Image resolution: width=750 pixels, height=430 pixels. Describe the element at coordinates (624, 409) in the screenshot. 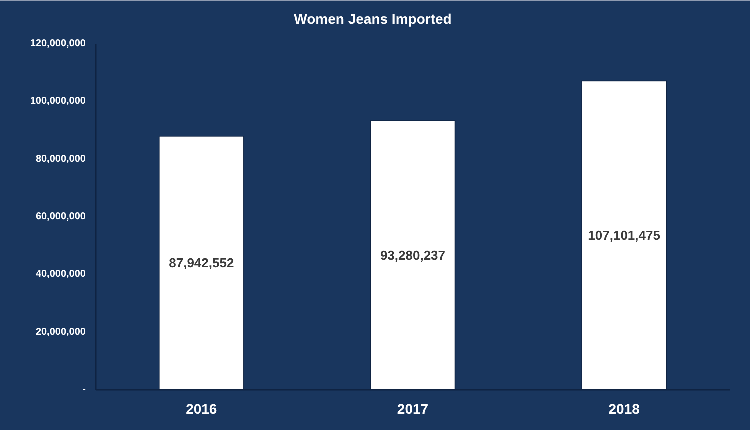

I see `x-tick-label: 2018` at that location.